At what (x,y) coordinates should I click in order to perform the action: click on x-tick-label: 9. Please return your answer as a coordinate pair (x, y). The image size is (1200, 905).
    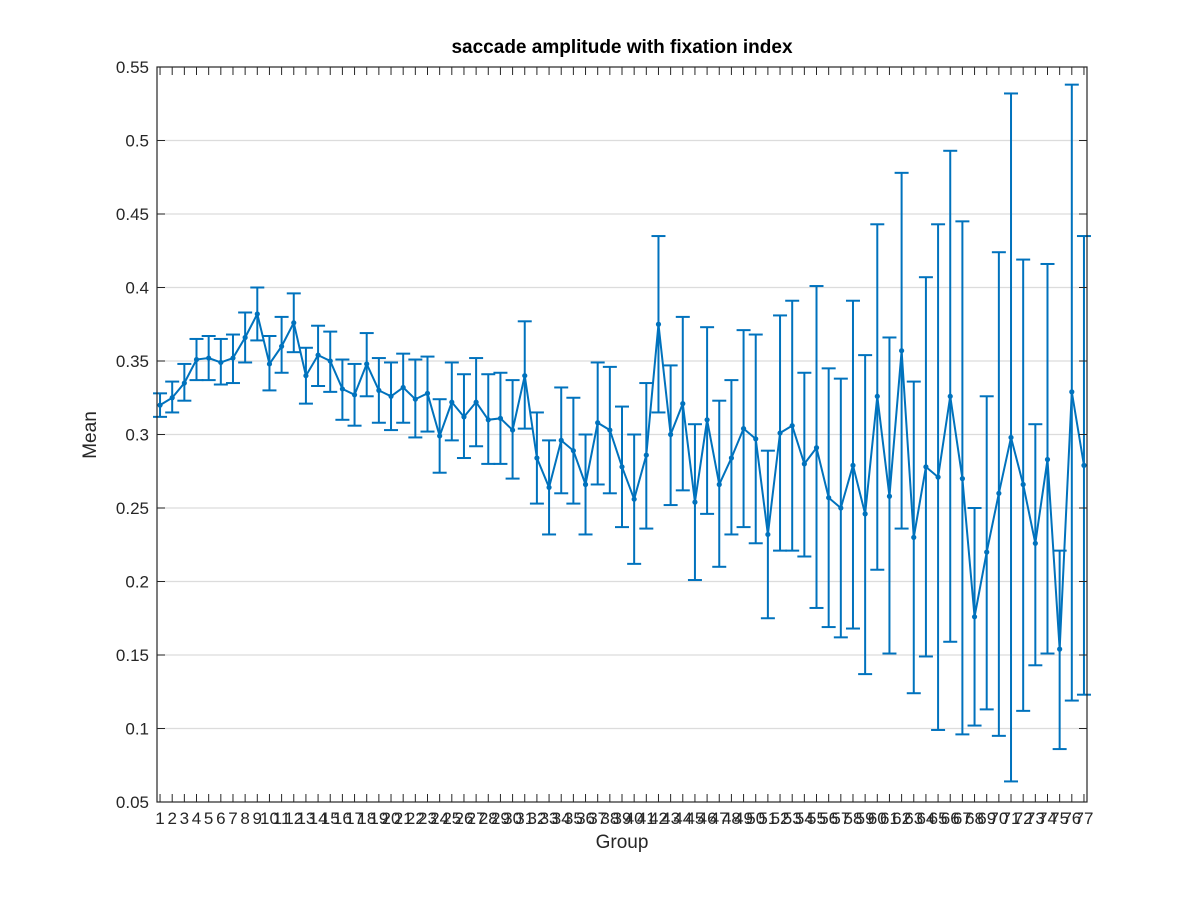
    Looking at the image, I should click on (257, 818).